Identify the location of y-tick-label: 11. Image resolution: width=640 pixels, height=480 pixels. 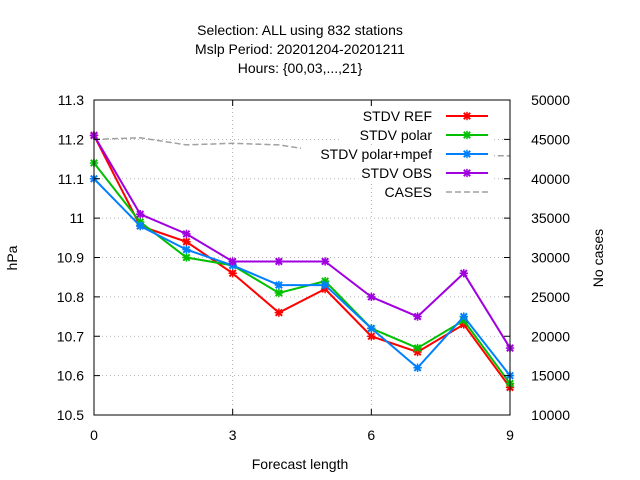
(76, 218).